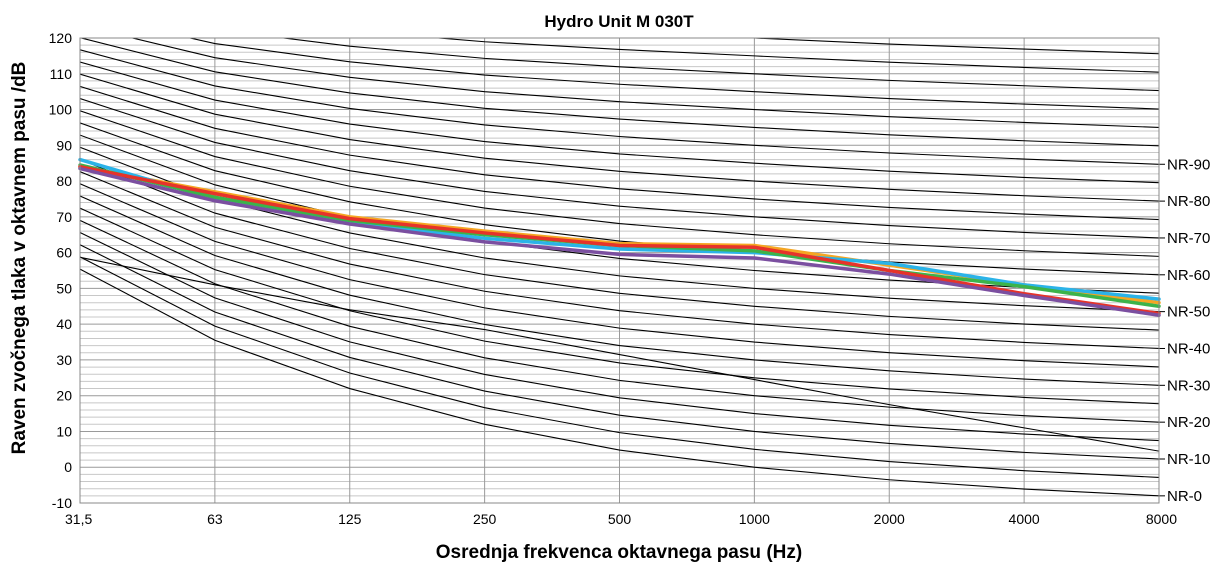  What do you see at coordinates (1024, 519) in the screenshot?
I see `x-tick-label: 4000` at bounding box center [1024, 519].